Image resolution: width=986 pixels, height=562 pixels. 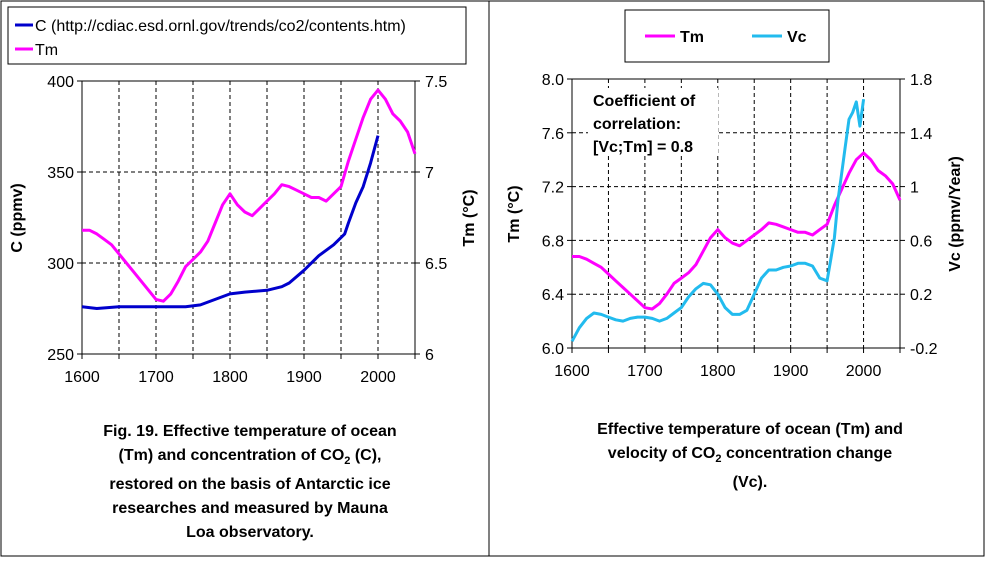 I want to click on y2-tick-label: 6, so click(x=429, y=355).